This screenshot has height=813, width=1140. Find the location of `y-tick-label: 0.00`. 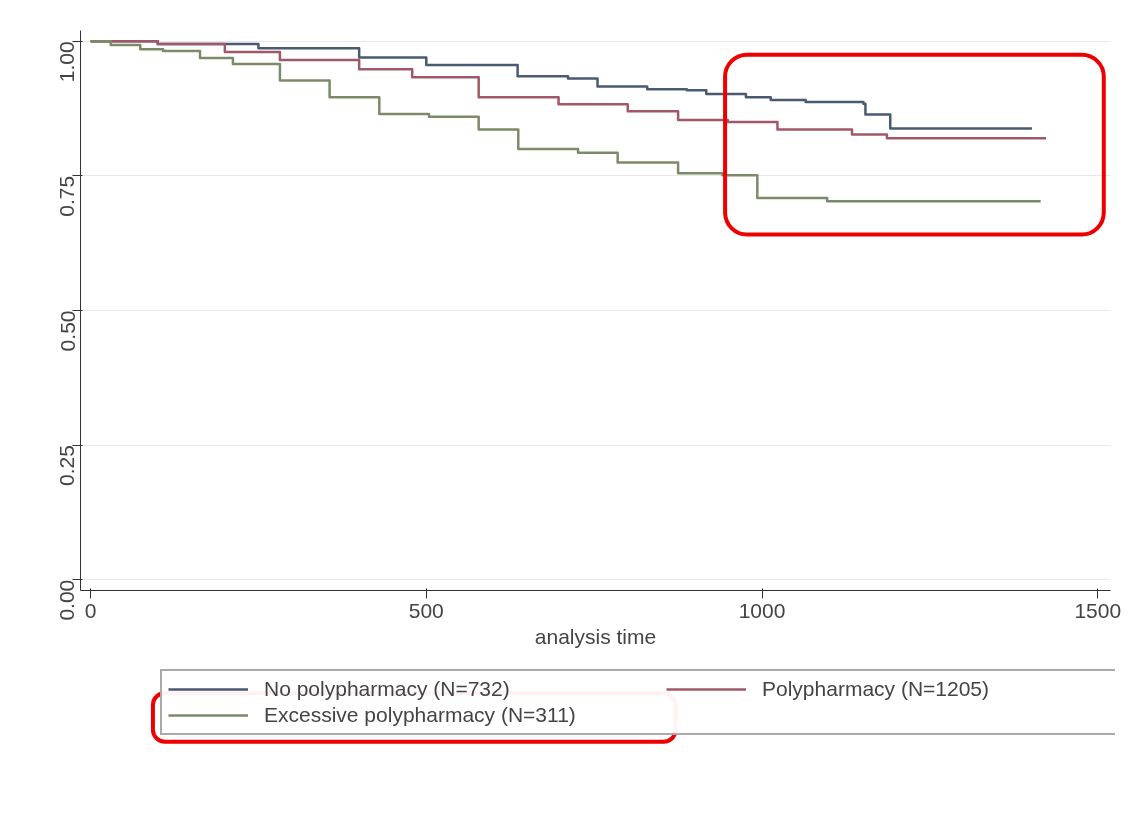

y-tick-label: 0.00 is located at coordinates (67, 600).